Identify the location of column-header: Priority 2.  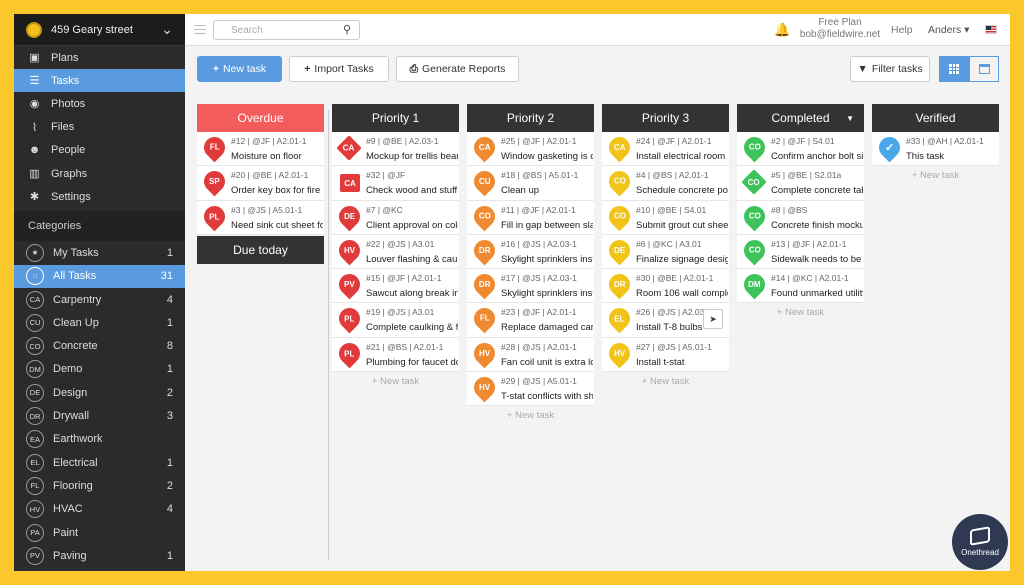
(530, 118).